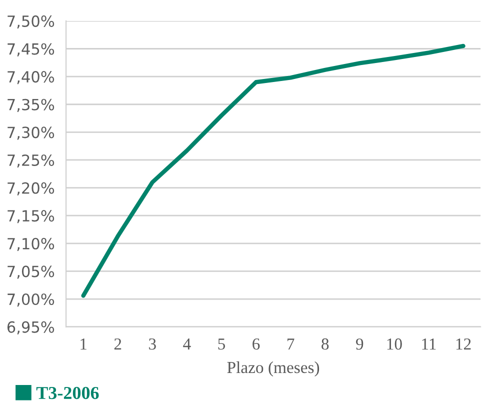  I want to click on x-tick-label: 5, so click(221, 344).